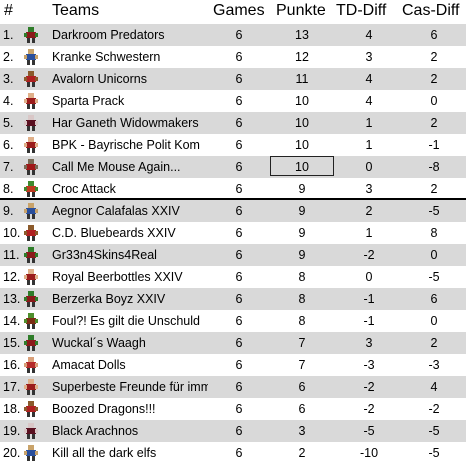 This screenshot has height=464, width=466. Describe the element at coordinates (104, 453) in the screenshot. I see `team-name-cell: Kill all the dark elfs` at that location.